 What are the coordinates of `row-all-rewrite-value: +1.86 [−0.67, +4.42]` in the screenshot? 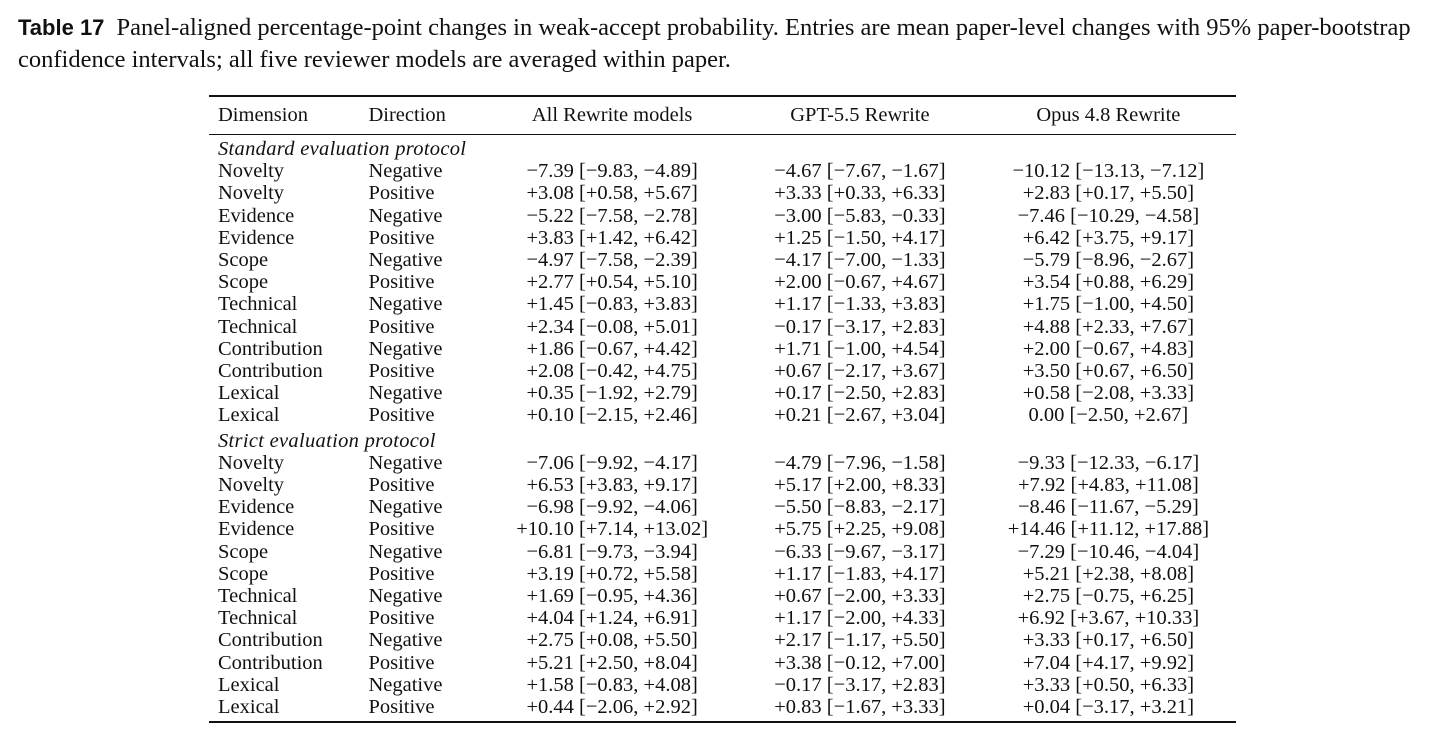 It's located at (612, 348).